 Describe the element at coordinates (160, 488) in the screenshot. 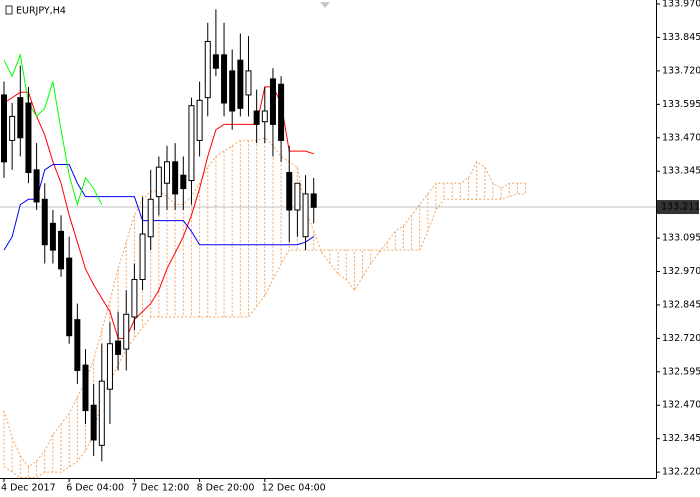

I see `x-tick-label: 7 Dec 12:00` at that location.